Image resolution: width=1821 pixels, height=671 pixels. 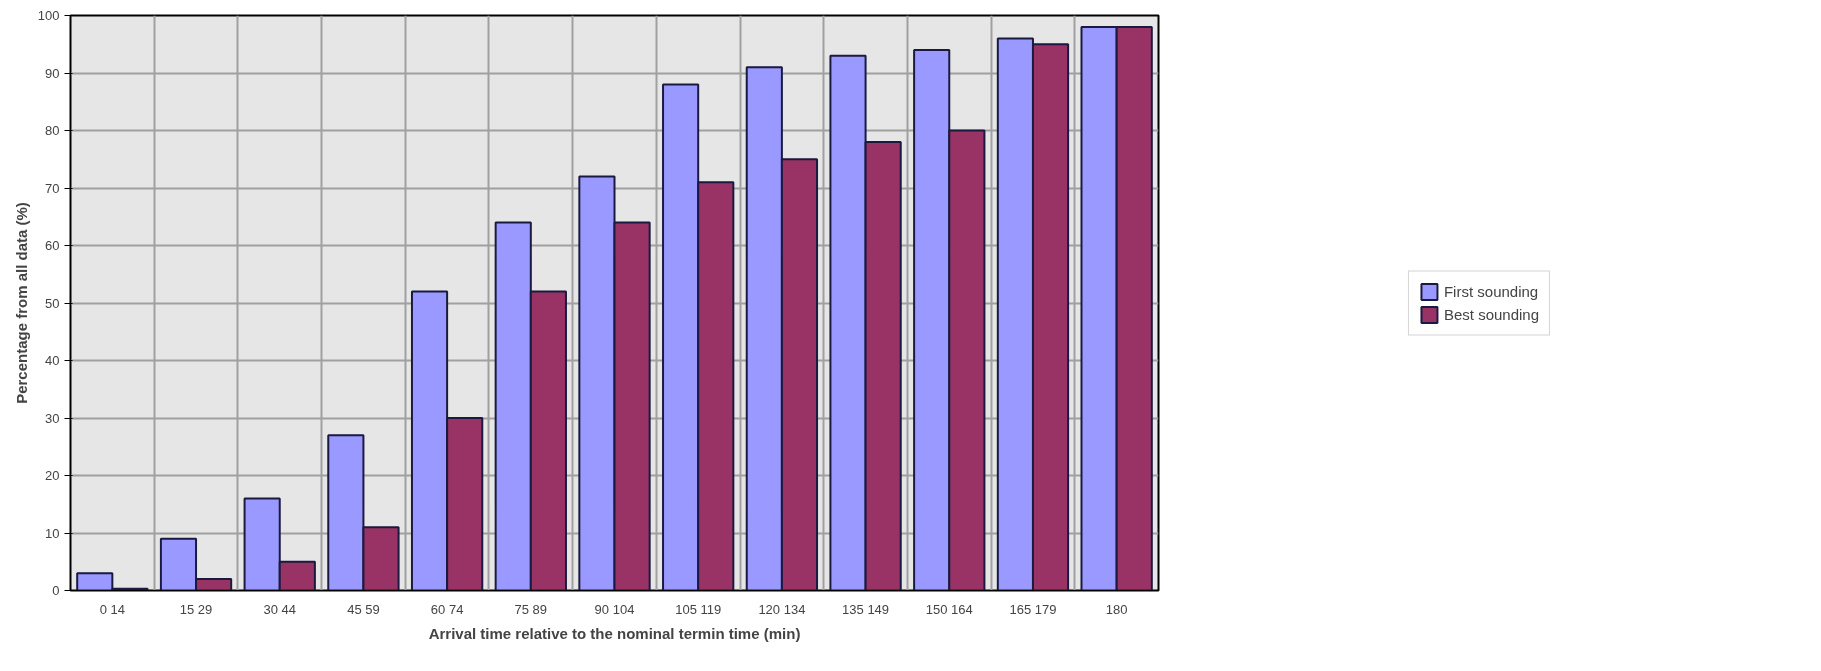 What do you see at coordinates (52, 533) in the screenshot?
I see `y-tick-label: 10` at bounding box center [52, 533].